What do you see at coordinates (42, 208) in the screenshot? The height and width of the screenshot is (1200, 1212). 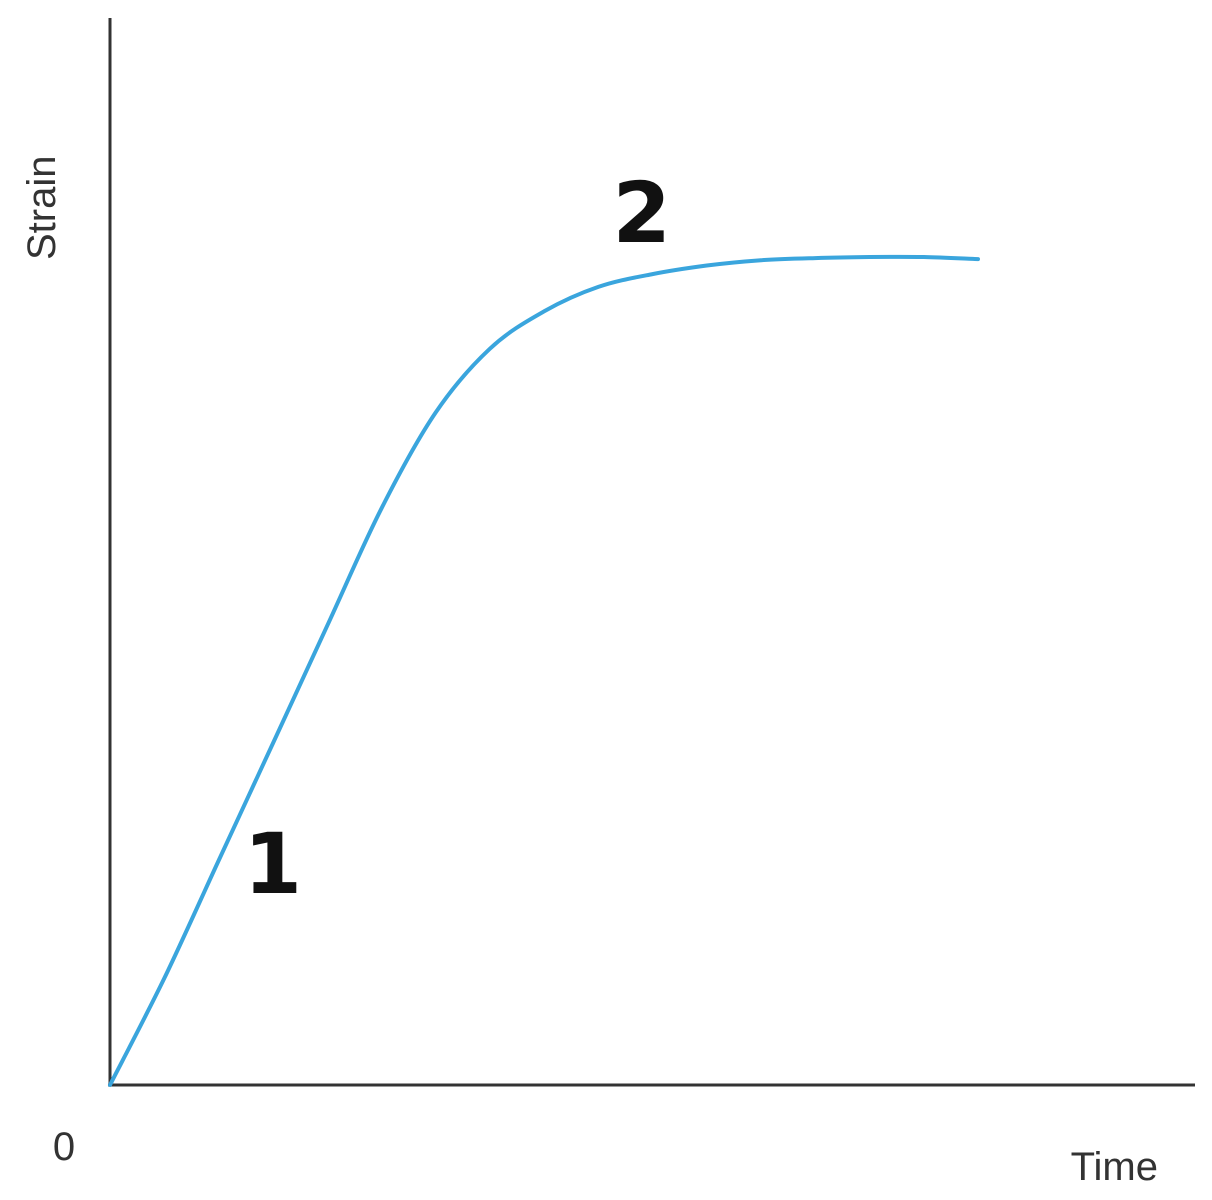 I see `y-axis-label: Strain` at bounding box center [42, 208].